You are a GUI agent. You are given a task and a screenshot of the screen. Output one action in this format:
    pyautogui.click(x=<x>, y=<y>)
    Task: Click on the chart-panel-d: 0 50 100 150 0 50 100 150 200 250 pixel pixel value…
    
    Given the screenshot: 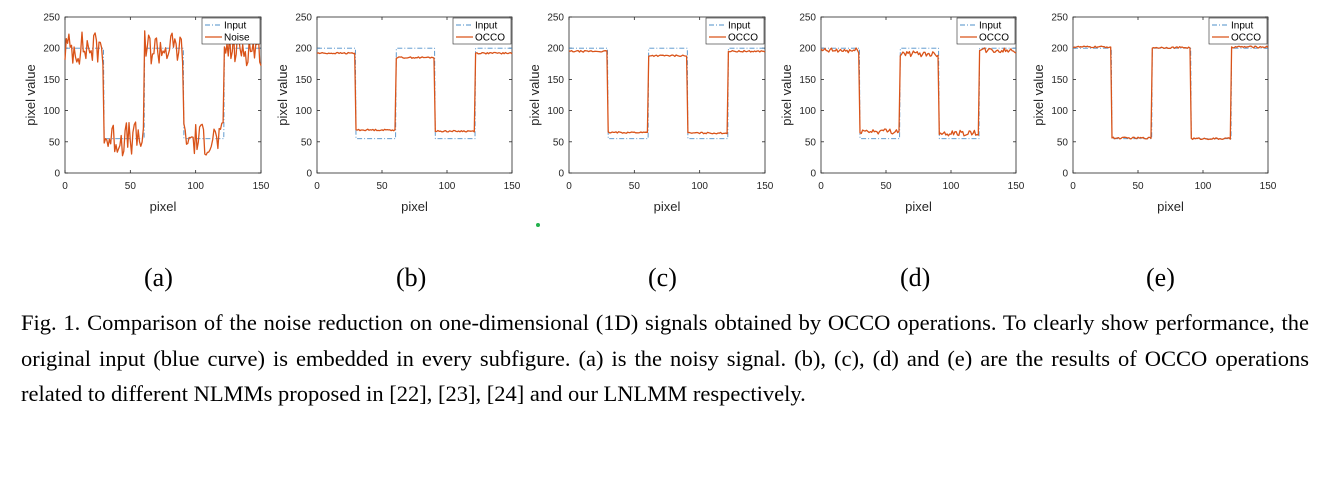 What is the action you would take?
    pyautogui.click(x=902, y=114)
    